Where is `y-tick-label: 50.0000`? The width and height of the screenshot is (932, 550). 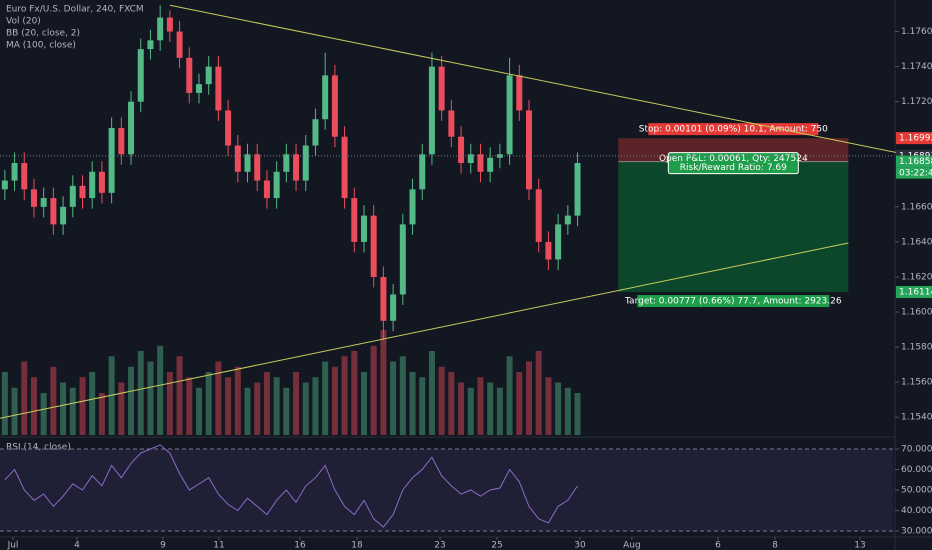
y-tick-label: 50.0000 is located at coordinates (916, 491).